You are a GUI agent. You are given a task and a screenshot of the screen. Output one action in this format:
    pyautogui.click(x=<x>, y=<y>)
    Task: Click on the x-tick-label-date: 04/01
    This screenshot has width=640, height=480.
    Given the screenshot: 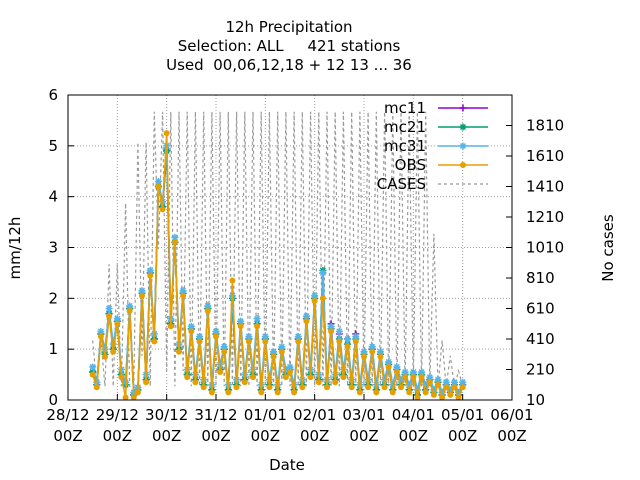 What is the action you would take?
    pyautogui.click(x=413, y=415)
    